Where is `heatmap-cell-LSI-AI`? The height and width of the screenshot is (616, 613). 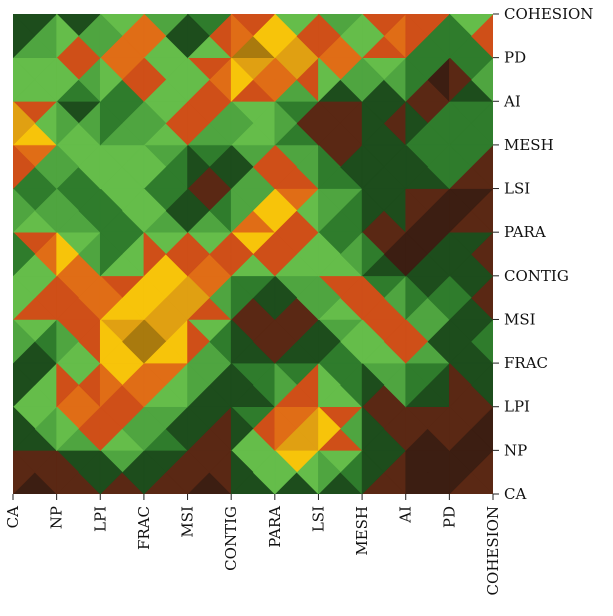
heatmap-cell-LSI-AI is located at coordinates (416, 167).